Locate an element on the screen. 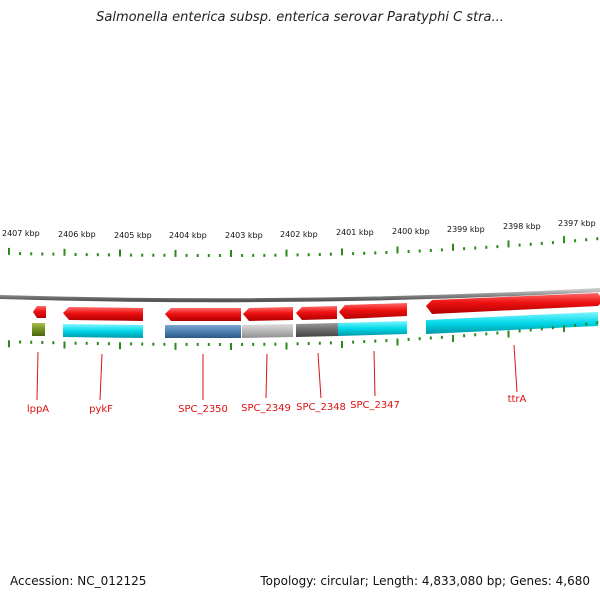  scale-label: 2407 kbp is located at coordinates (21, 233).